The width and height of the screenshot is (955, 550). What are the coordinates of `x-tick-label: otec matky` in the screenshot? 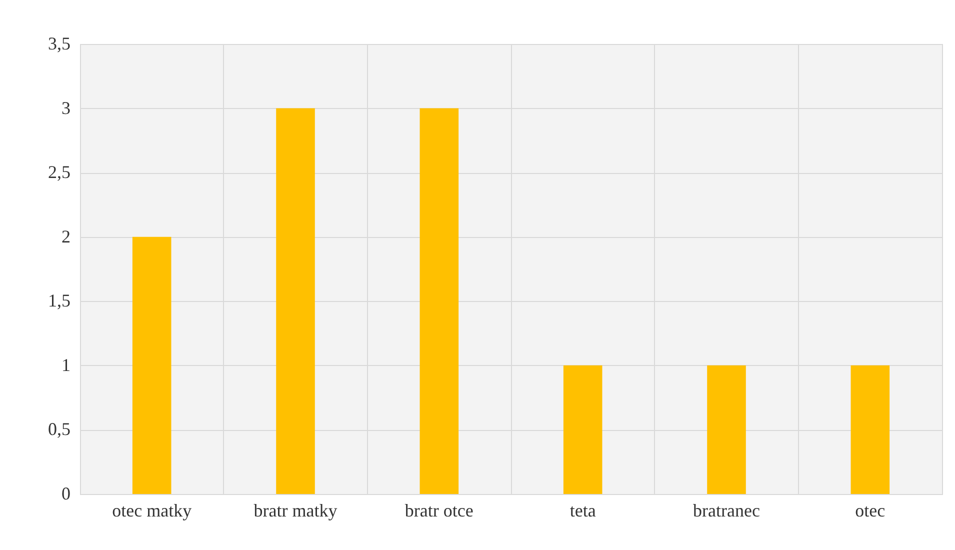 It's located at (152, 510).